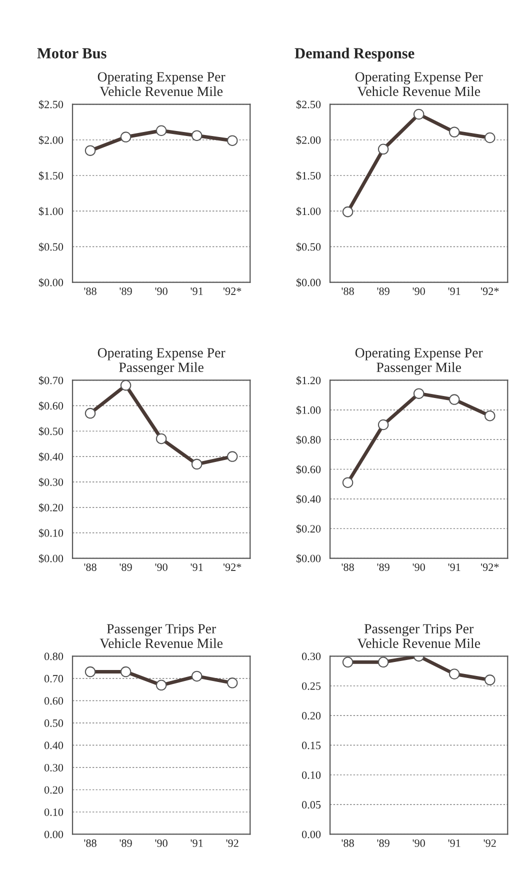 The height and width of the screenshot is (869, 518). I want to click on y-tick-label: 0.05, so click(311, 805).